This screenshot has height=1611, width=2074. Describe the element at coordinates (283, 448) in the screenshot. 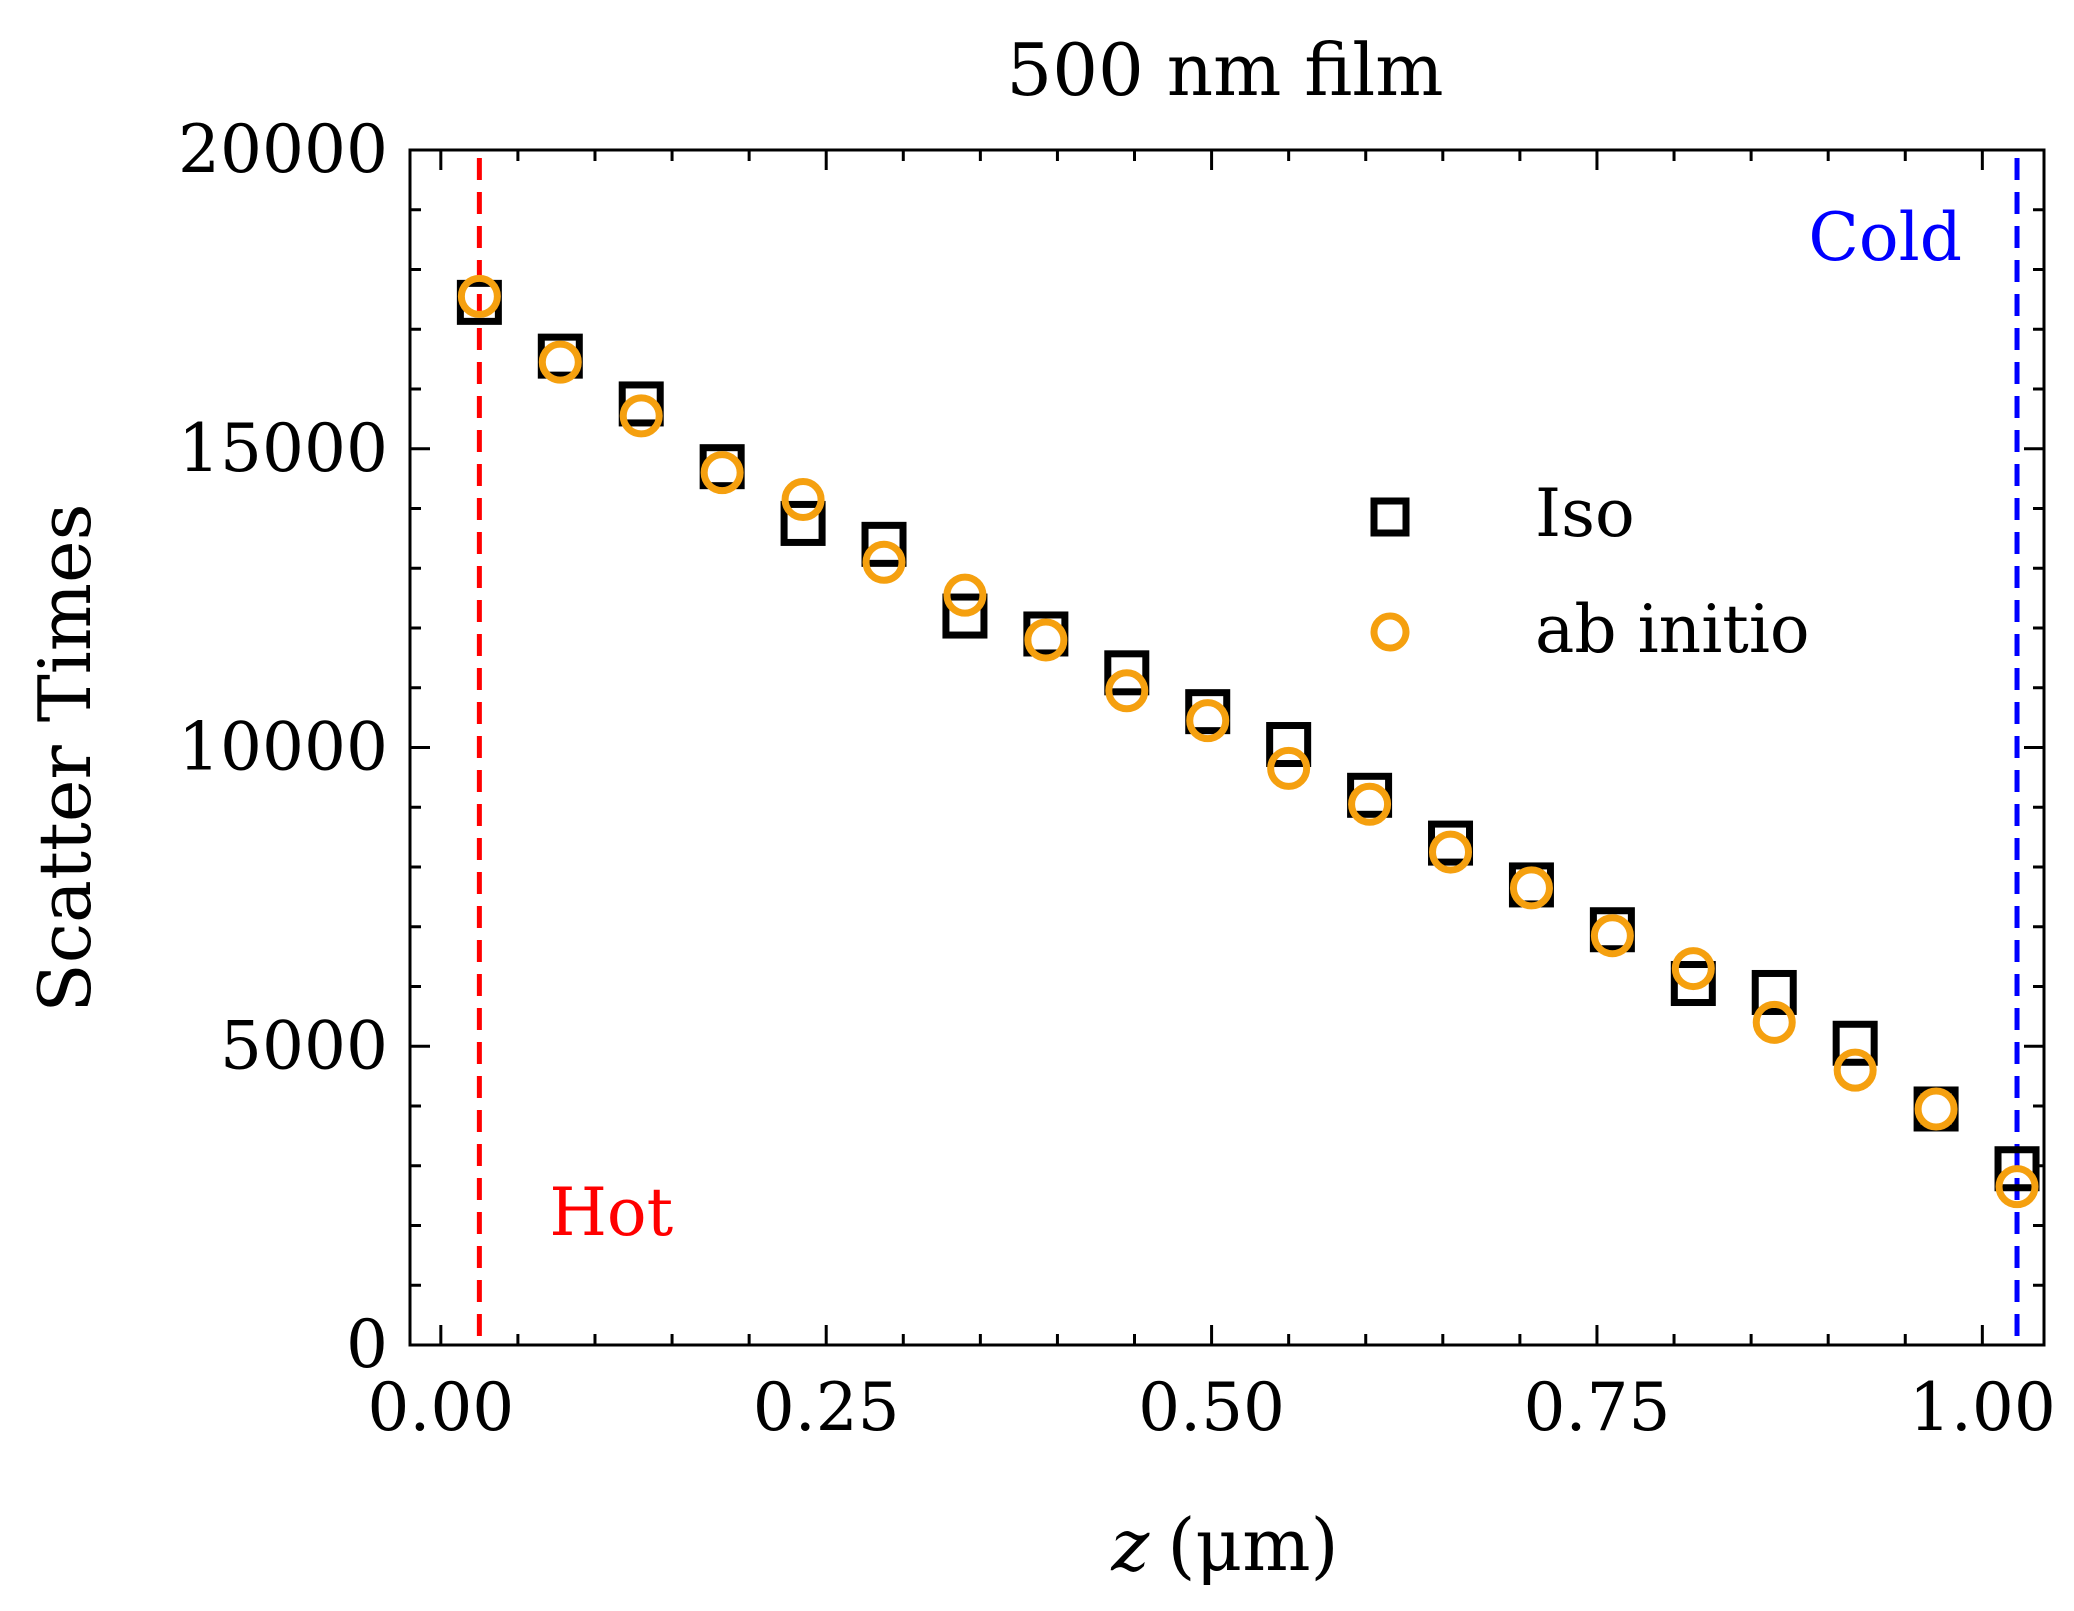

I see `y-tick-label: 15000` at that location.